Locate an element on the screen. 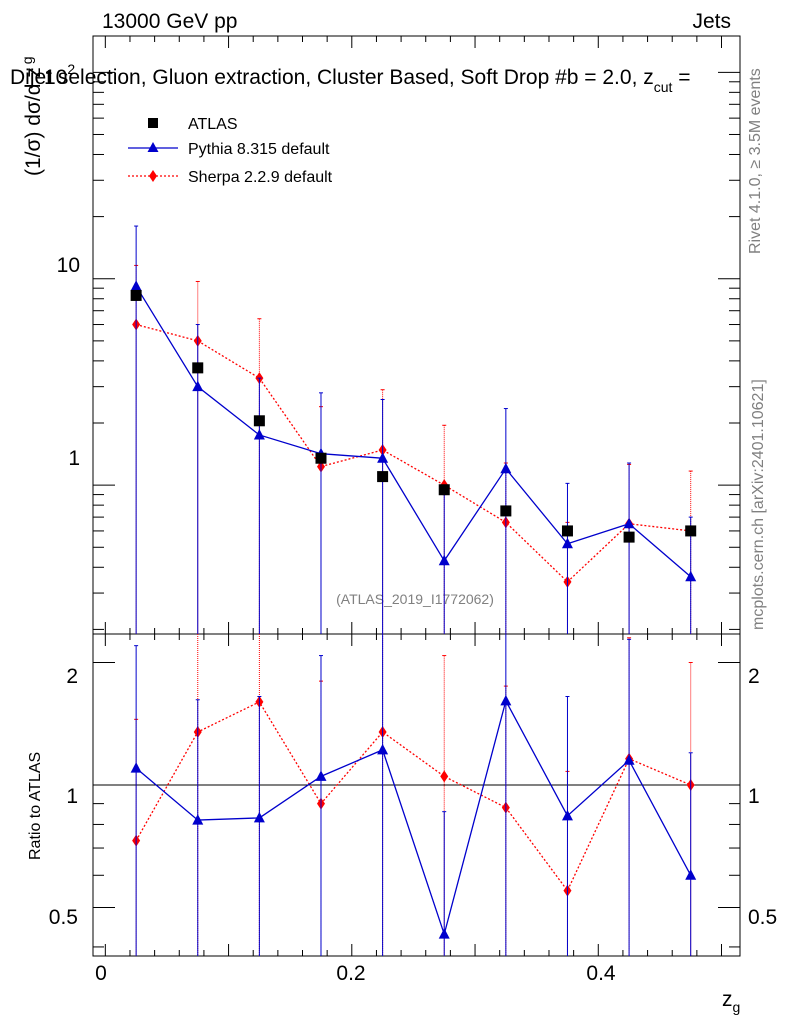  collision-label: 13000 GeV pp is located at coordinates (169, 21).